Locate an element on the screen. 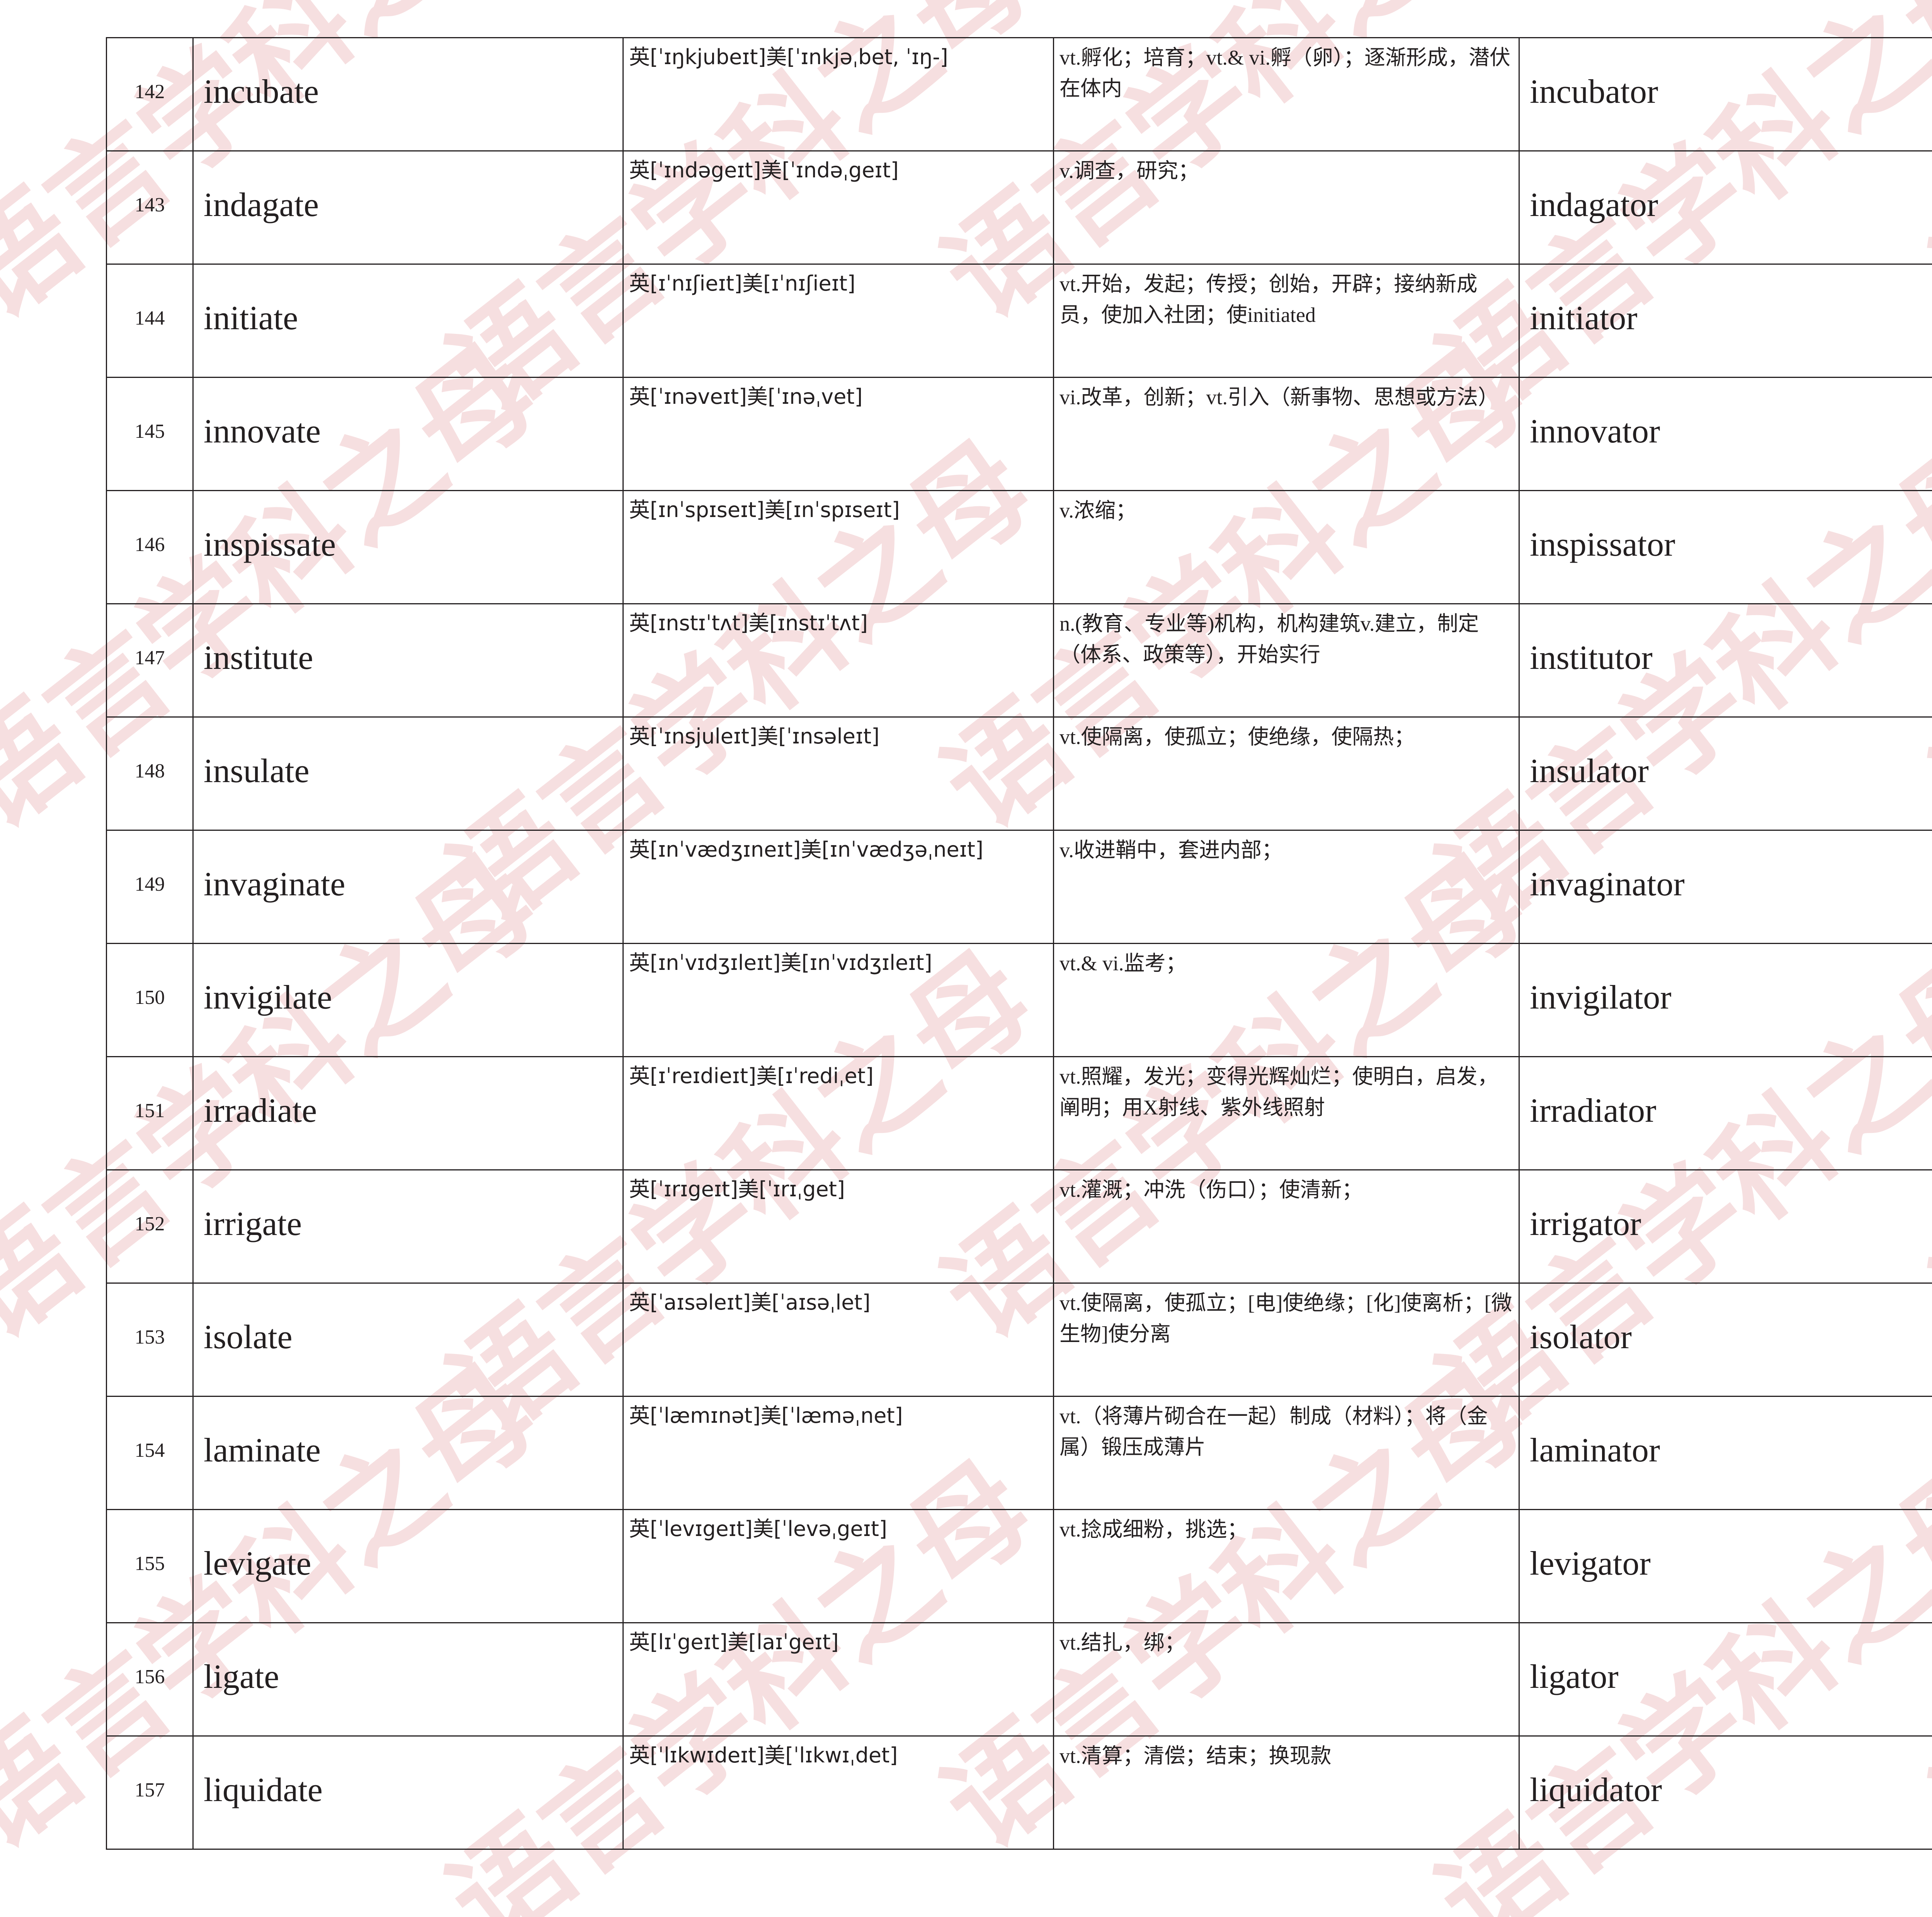 The image size is (1932, 1917). verb-ipa: 英[ɪˈreɪdieɪt]美[ɪˈrediˌet] is located at coordinates (752, 1076).